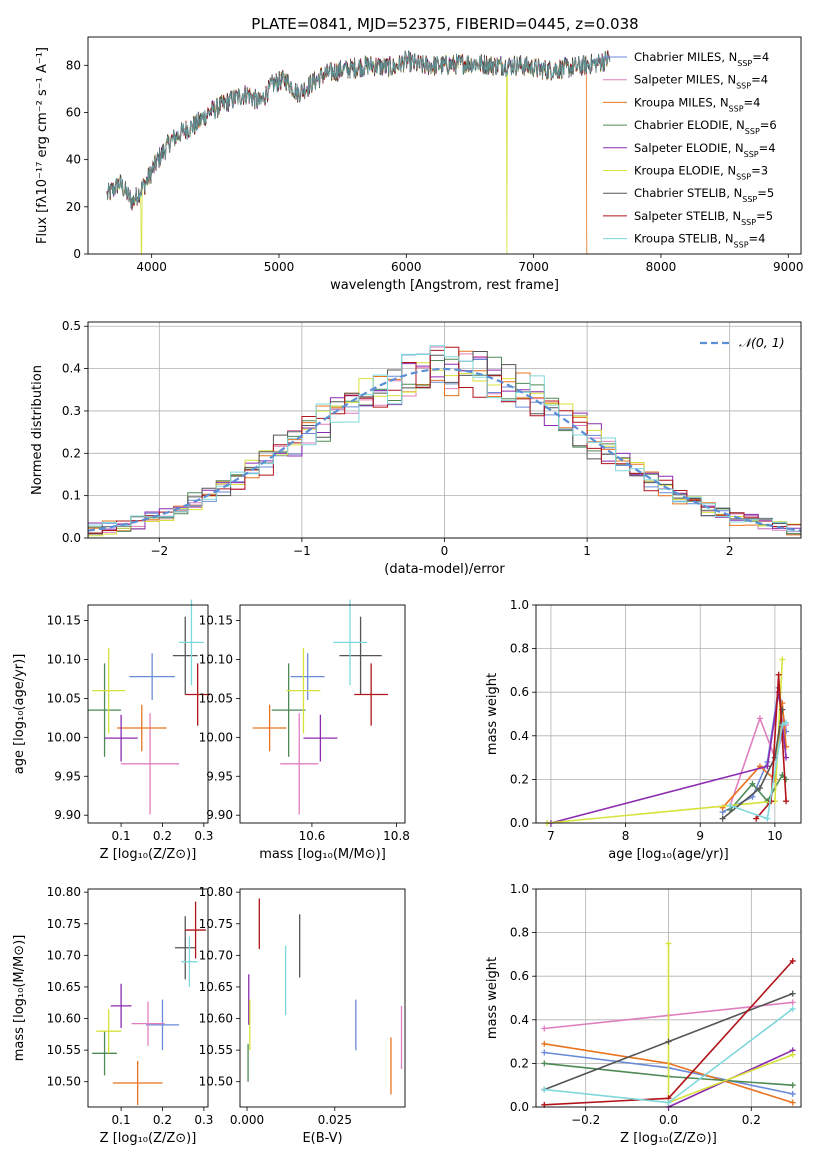 This screenshot has height=1174, width=819. What do you see at coordinates (626, 836) in the screenshot?
I see `x-tick-label: 8` at bounding box center [626, 836].